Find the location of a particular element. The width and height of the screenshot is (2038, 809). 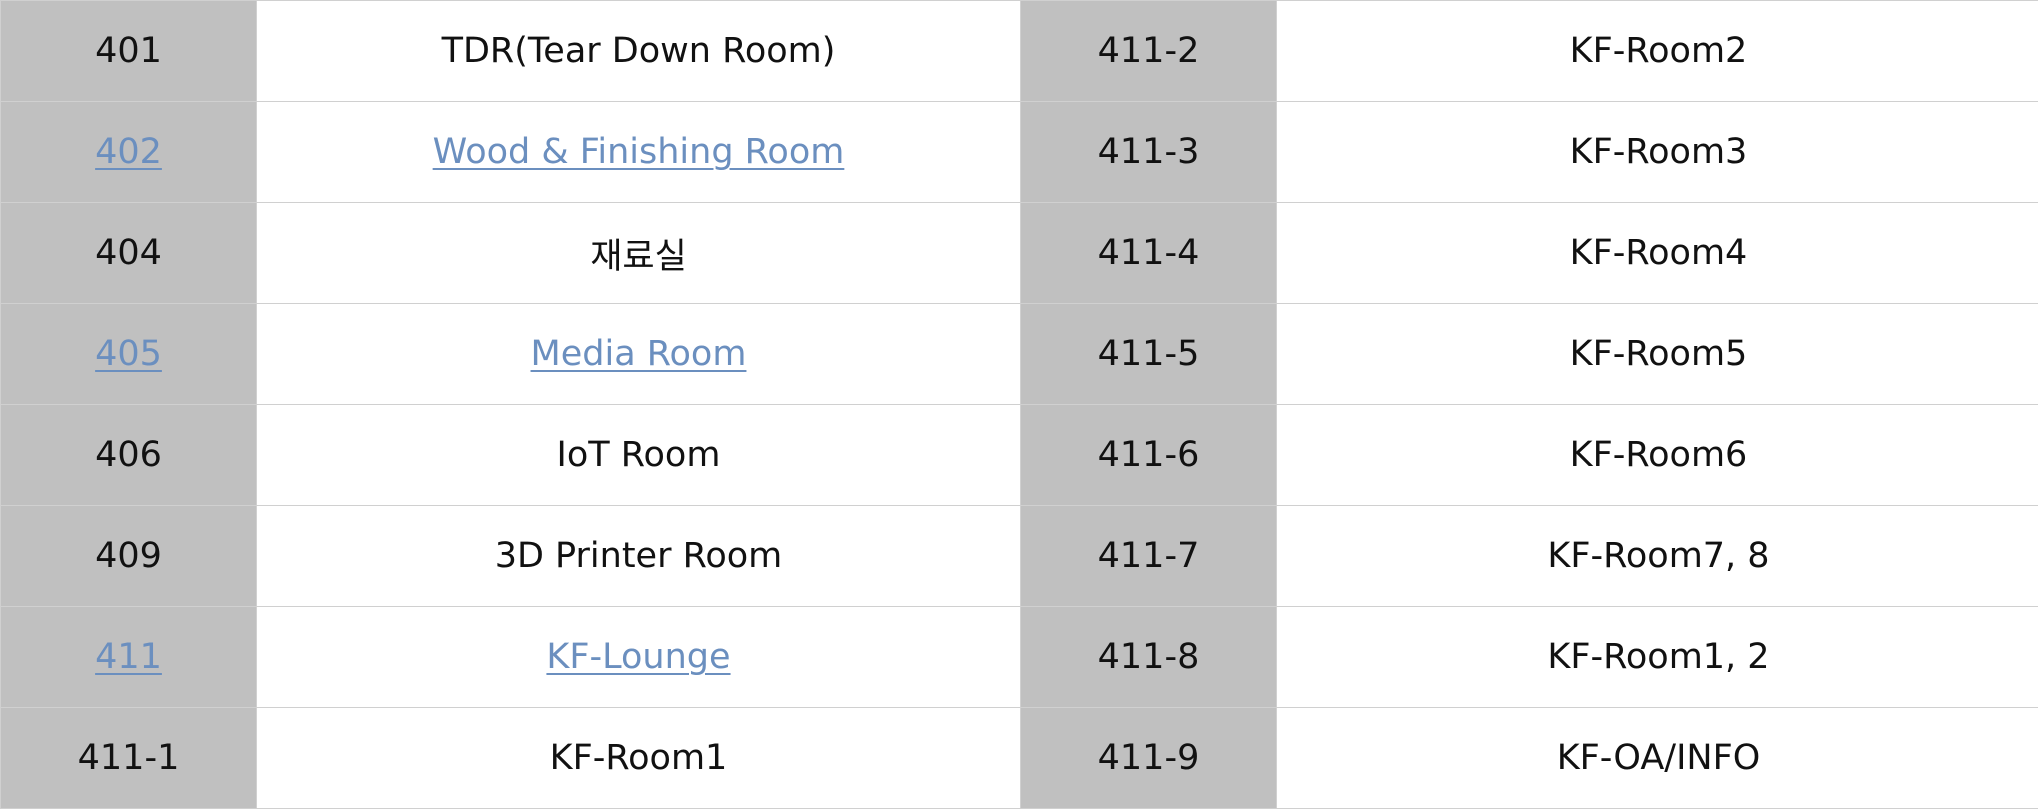

room-name-cell: KF-Room5 is located at coordinates (1657, 354).